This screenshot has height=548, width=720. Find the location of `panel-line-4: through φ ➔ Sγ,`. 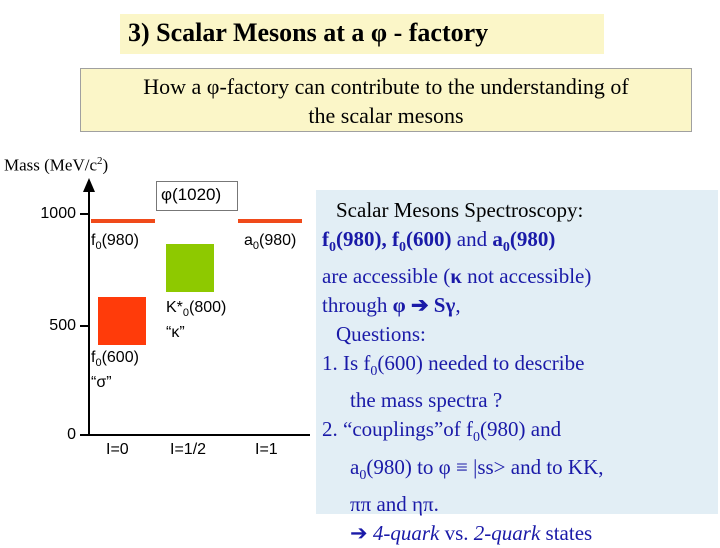

panel-line-4: through φ ➔ Sγ, is located at coordinates (391, 305).